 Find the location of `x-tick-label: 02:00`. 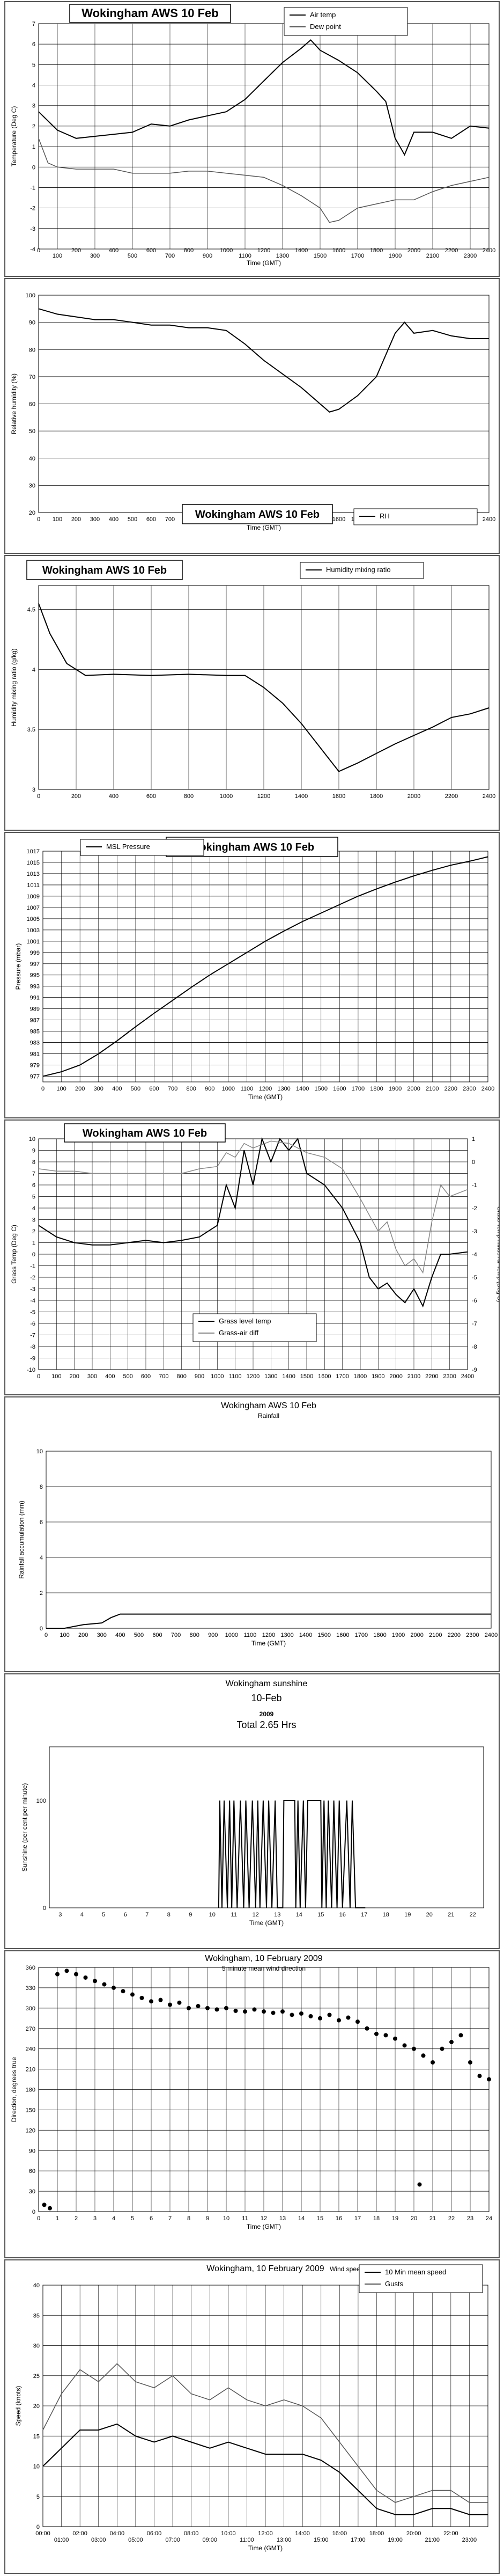

x-tick-label: 02:00 is located at coordinates (79, 2533).